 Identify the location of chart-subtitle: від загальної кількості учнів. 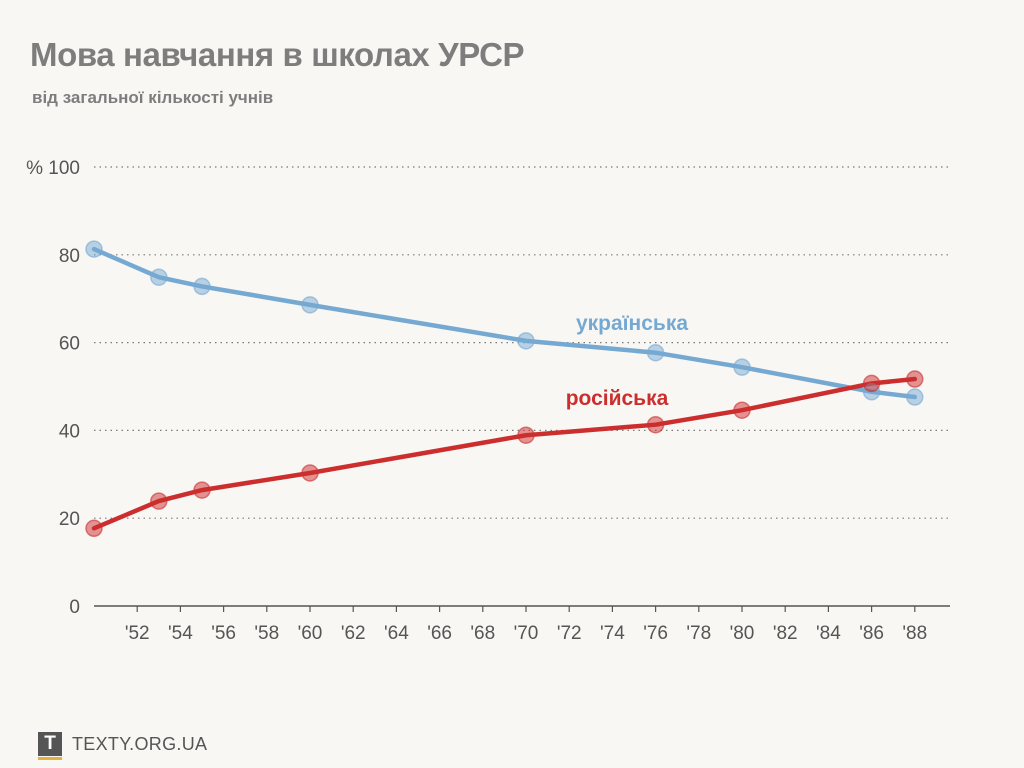
(153, 97).